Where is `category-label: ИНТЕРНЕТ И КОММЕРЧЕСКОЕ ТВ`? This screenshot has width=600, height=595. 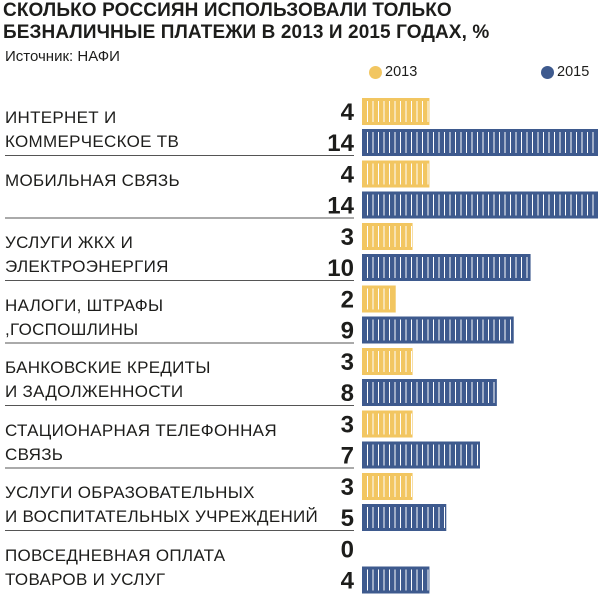 category-label: ИНТЕРНЕТ И КОММЕРЧЕСКОЕ ТВ is located at coordinates (170, 130).